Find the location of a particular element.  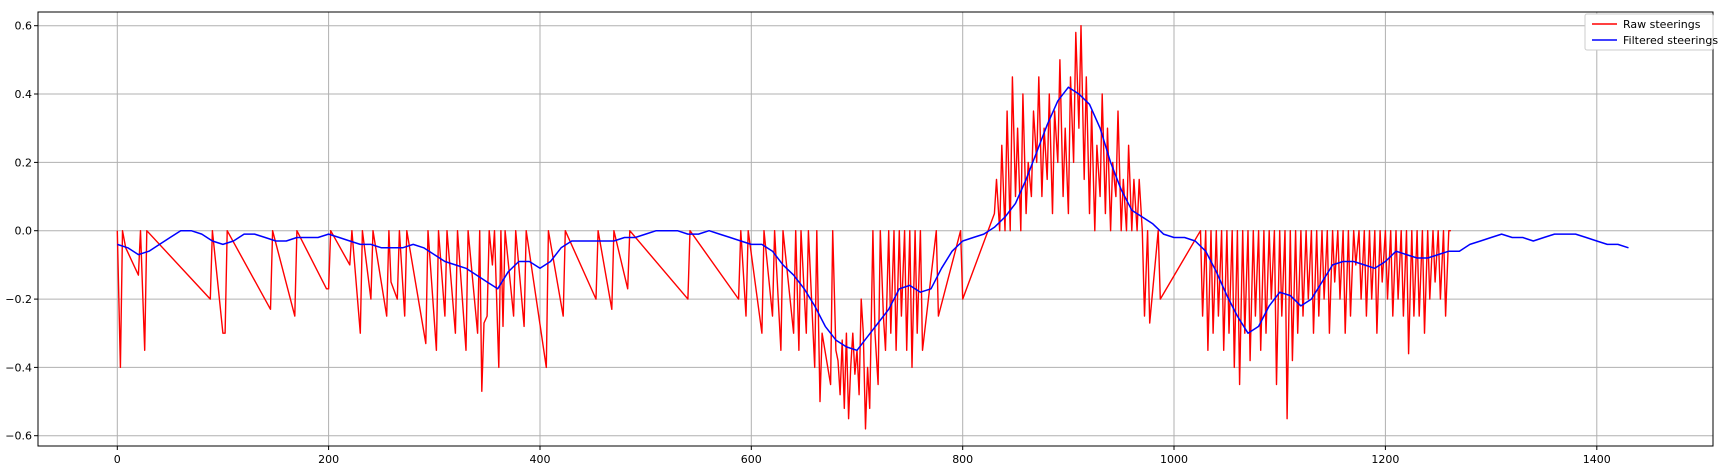

x-tick-label: 600 is located at coordinates (751, 459).